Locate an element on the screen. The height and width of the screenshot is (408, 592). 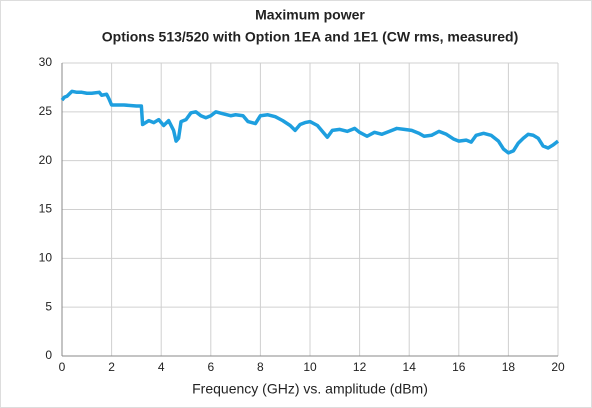
x-tick-label: 20 is located at coordinates (558, 367).